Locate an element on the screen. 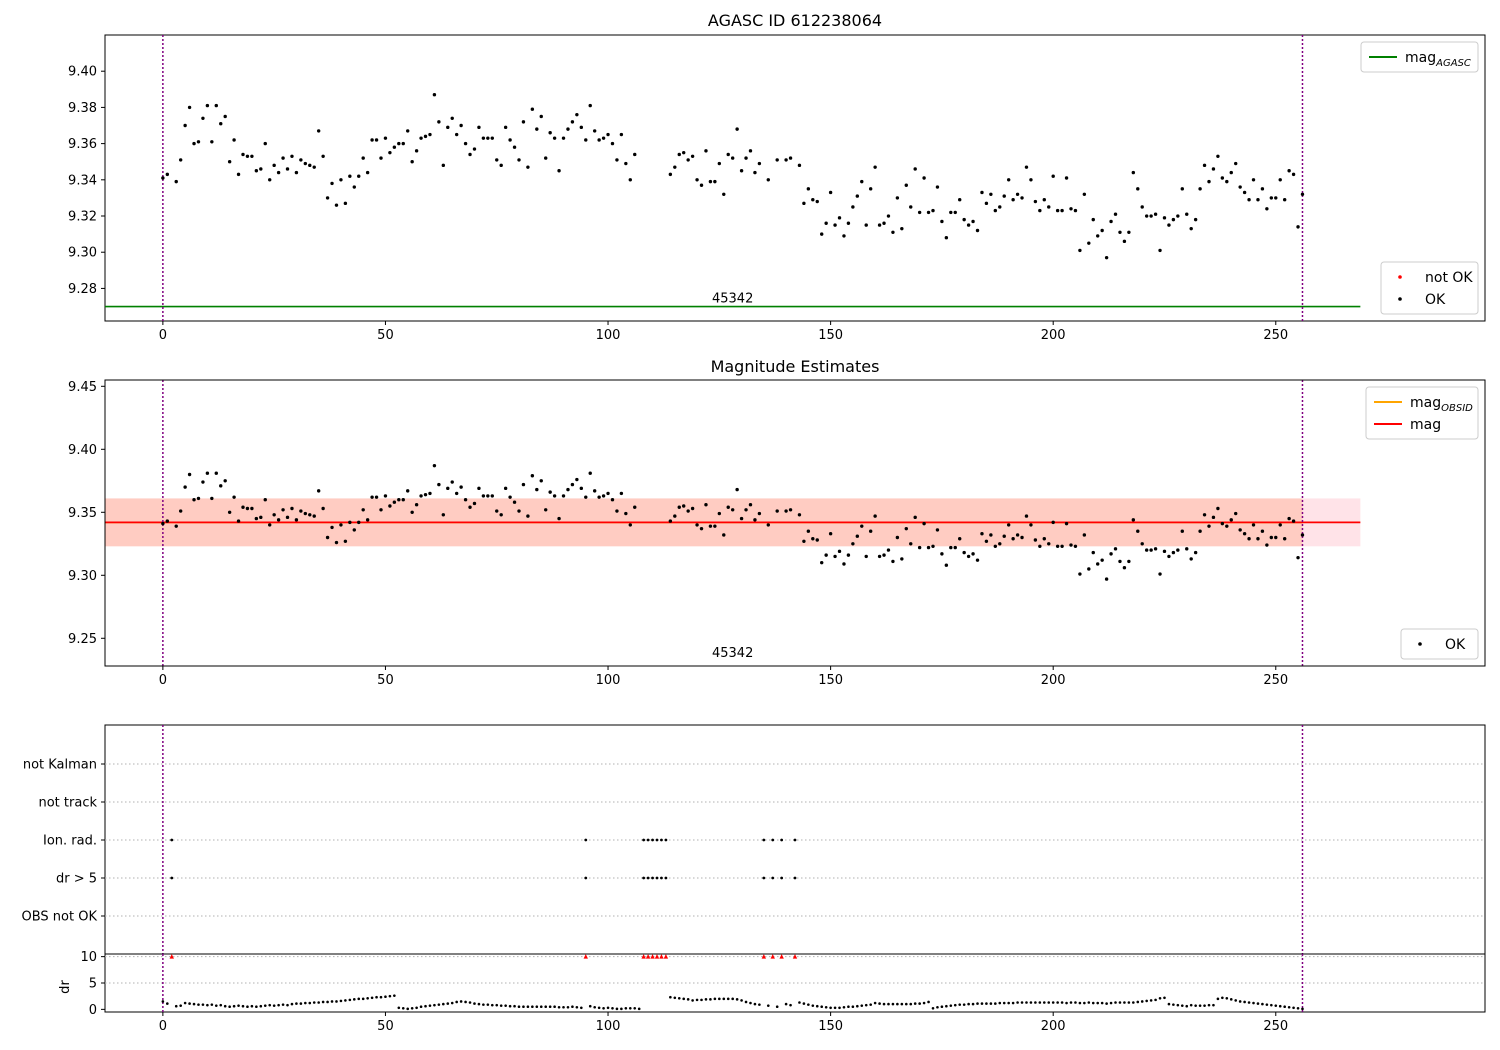 Image resolution: width=1500 pixels, height=1050 pixels. top-xtick-label: 50 is located at coordinates (385, 335).